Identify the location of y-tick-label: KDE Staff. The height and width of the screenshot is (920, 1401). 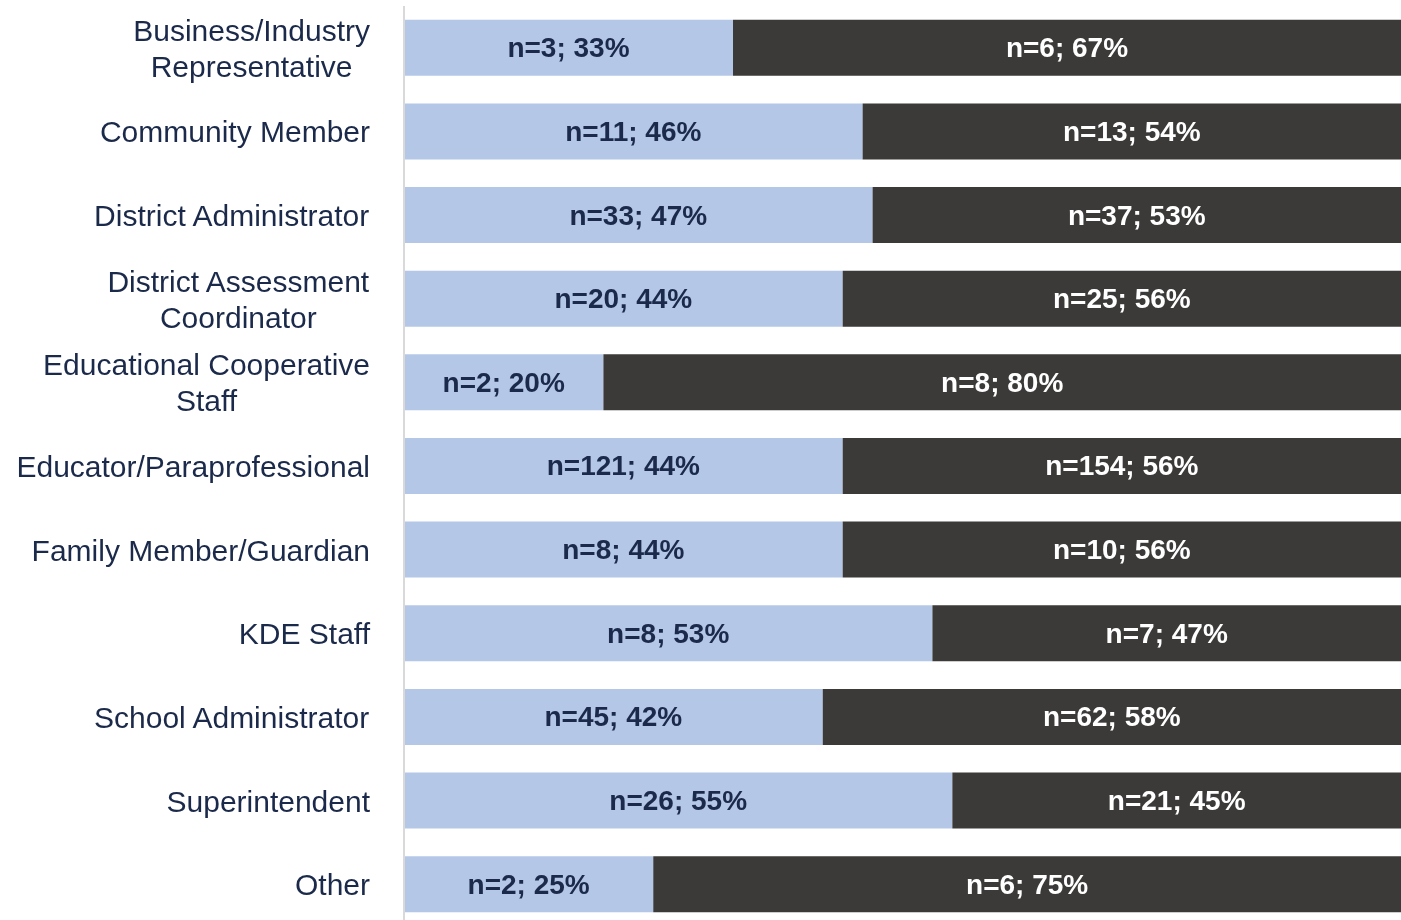
(304, 633).